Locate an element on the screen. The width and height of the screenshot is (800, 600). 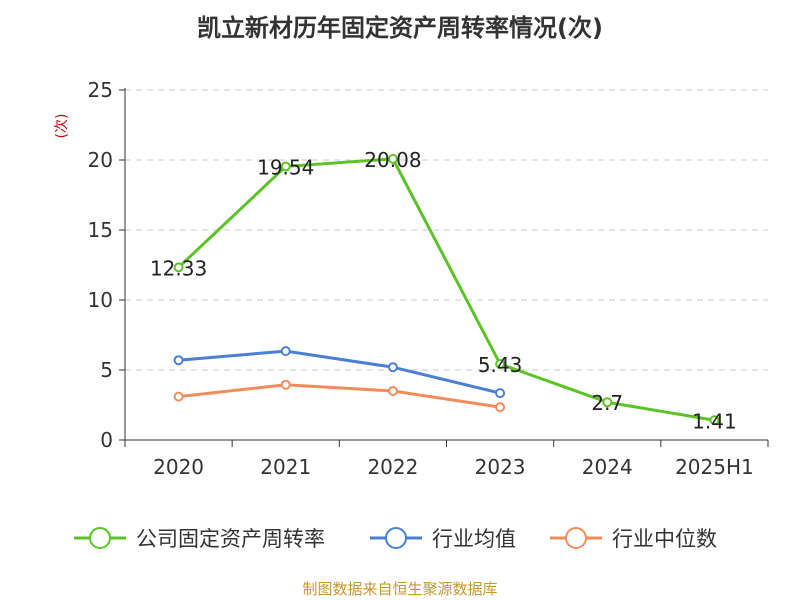
chart-title: 凯立新材历年固定资产周转率情况(次) is located at coordinates (400, 28).